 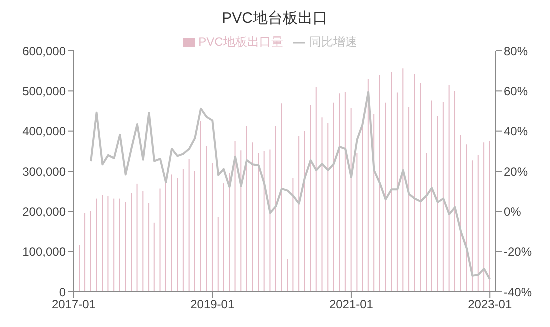 I want to click on y2-tick-label: 80%, so click(x=516, y=51).